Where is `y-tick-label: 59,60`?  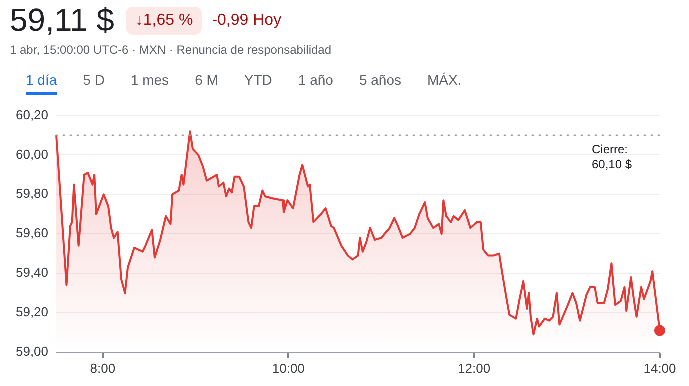 y-tick-label: 59,60 is located at coordinates (32, 233).